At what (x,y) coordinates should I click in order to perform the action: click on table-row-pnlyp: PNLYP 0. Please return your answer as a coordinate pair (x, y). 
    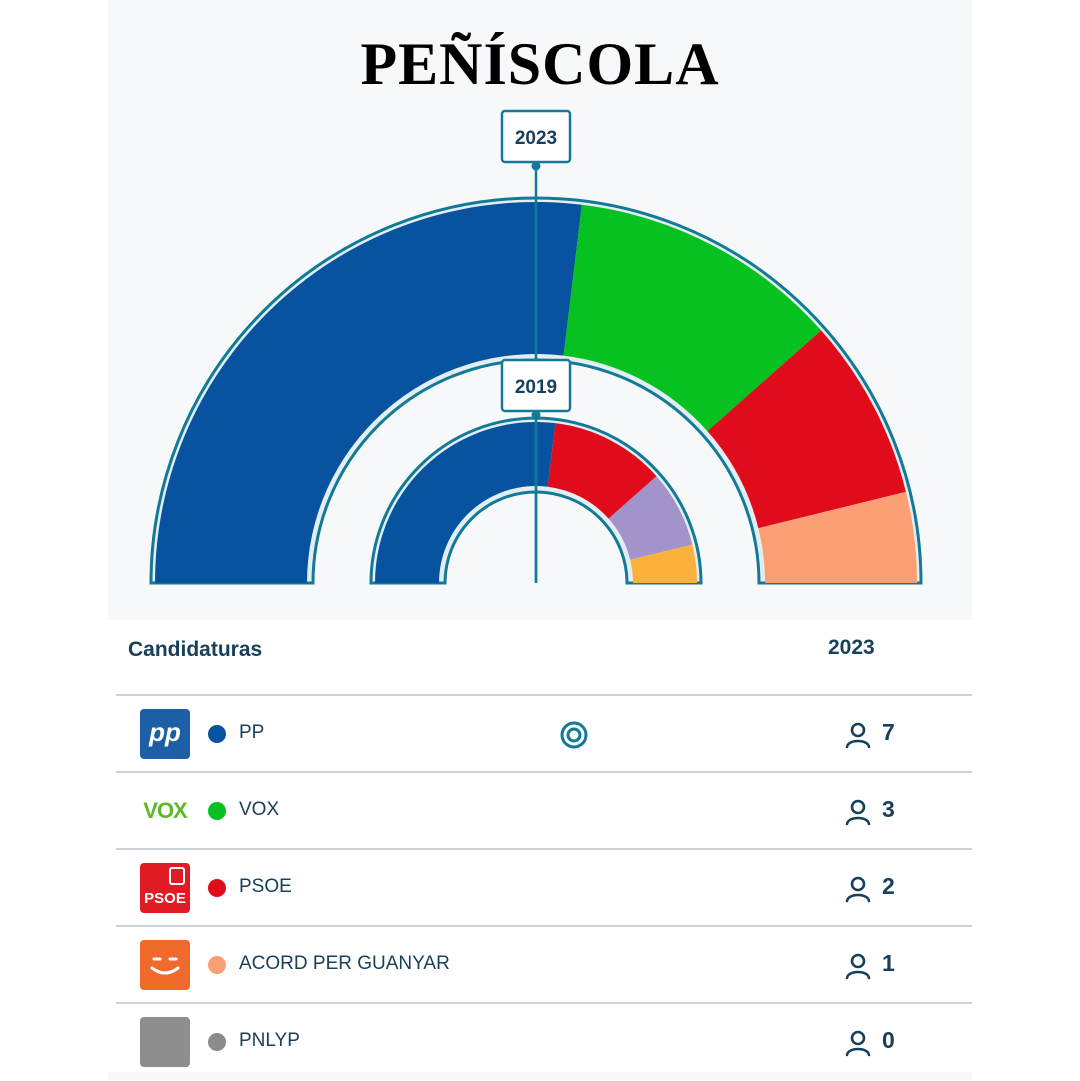
    Looking at the image, I should click on (544, 1041).